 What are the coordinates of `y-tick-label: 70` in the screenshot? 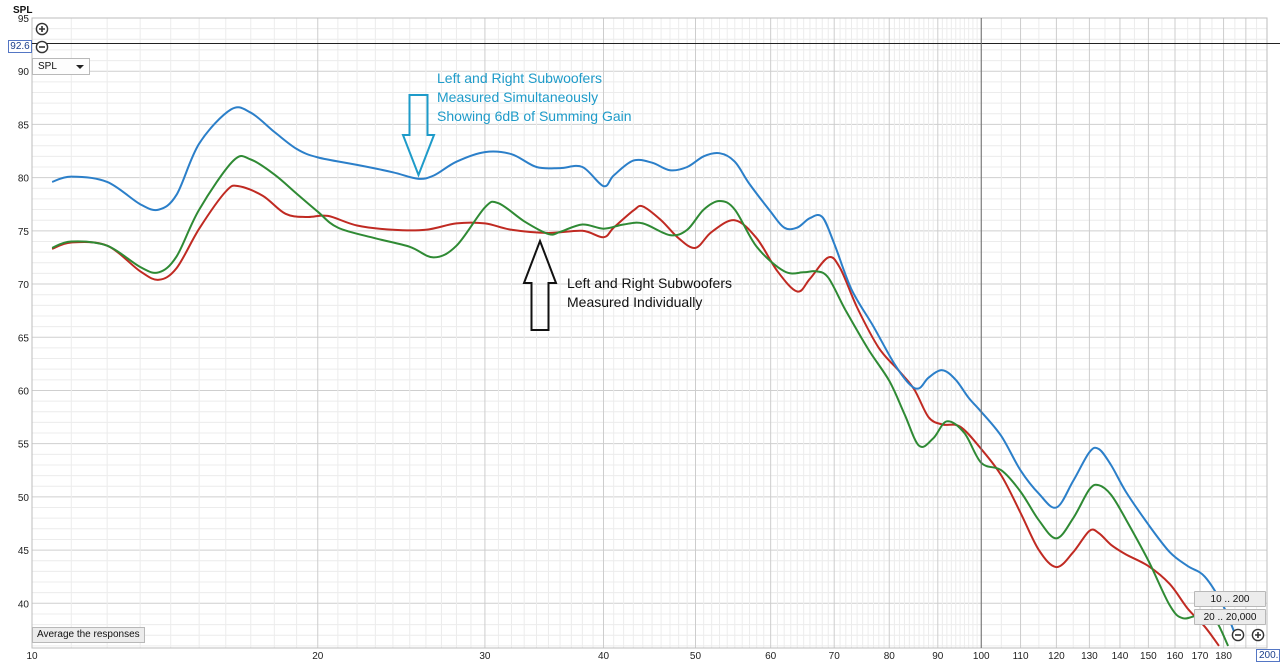 It's located at (24, 285).